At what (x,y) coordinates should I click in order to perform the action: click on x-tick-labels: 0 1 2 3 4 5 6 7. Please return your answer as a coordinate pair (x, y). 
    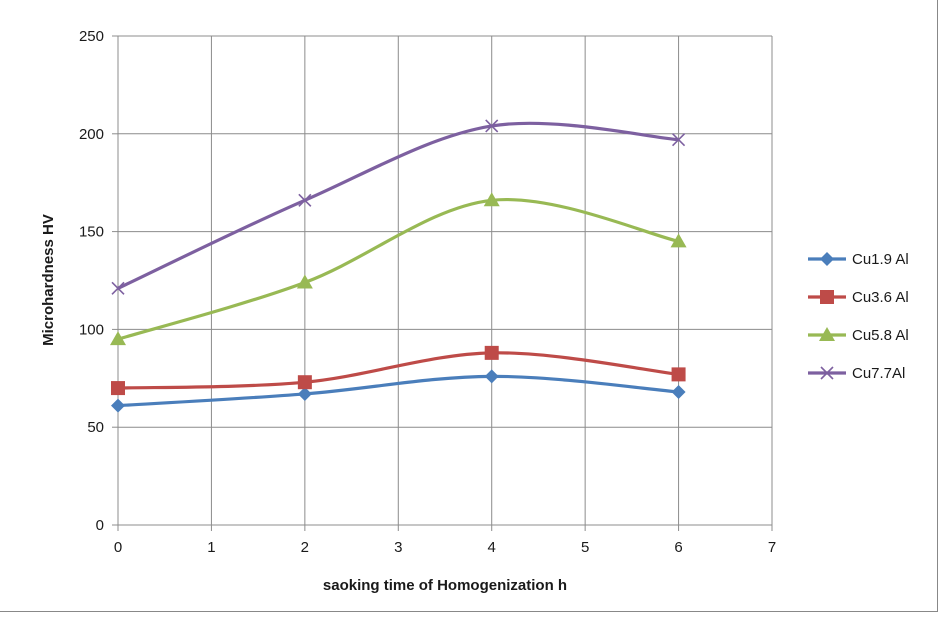
    Looking at the image, I should click on (445, 547).